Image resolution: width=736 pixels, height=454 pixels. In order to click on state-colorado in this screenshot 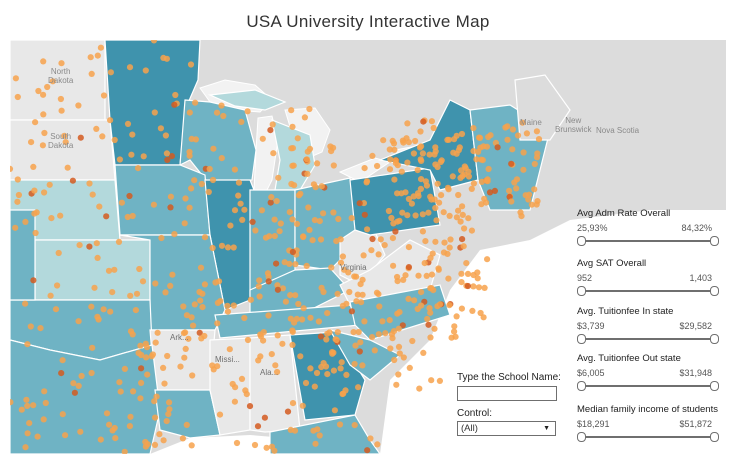, I will do `click(23, 255)`.